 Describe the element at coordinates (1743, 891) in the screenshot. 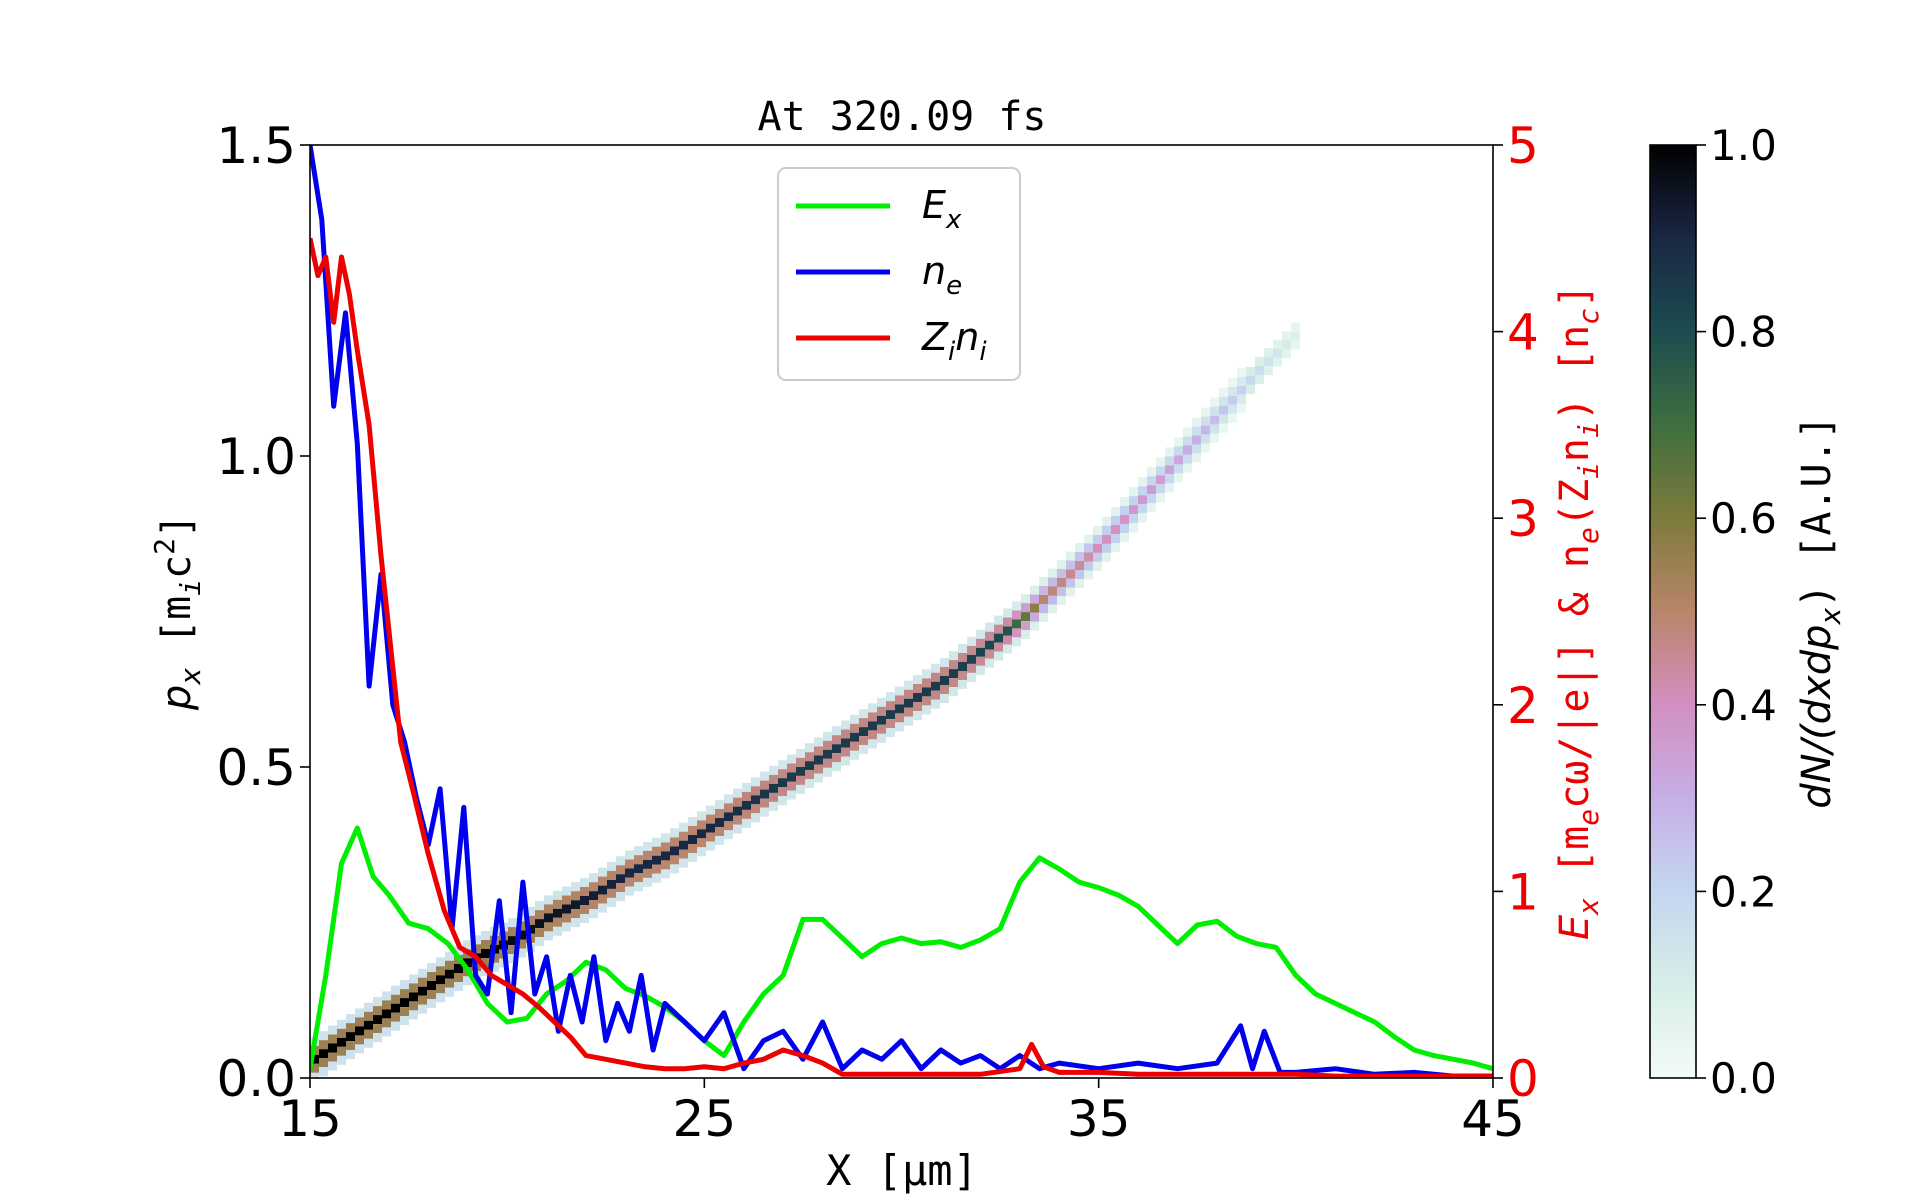

I see `colorbar-tick-label: 0.2` at that location.